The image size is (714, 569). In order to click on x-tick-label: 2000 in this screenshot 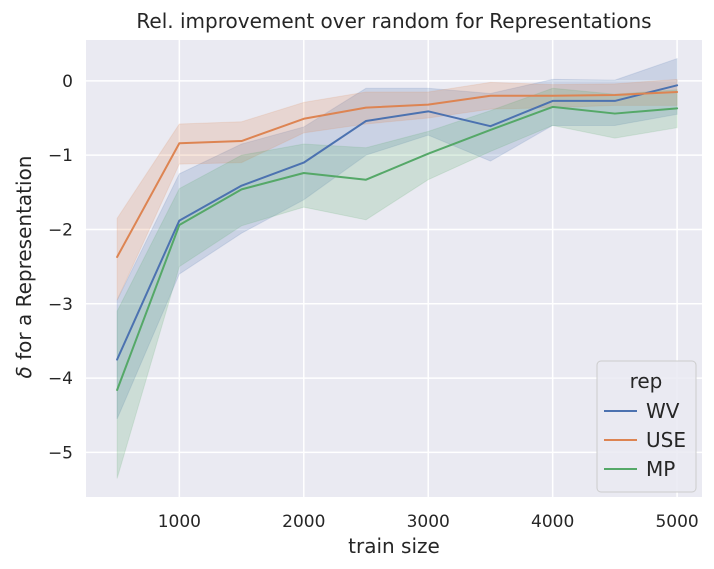, I will do `click(303, 522)`.